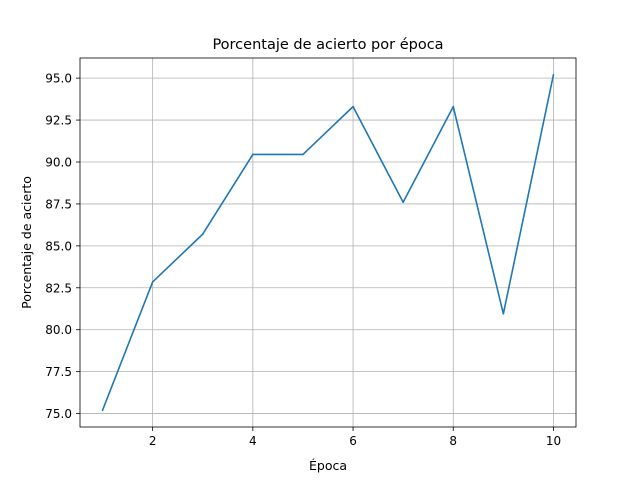 The width and height of the screenshot is (640, 480). What do you see at coordinates (58, 204) in the screenshot?
I see `y-tick-label: 87.5` at bounding box center [58, 204].